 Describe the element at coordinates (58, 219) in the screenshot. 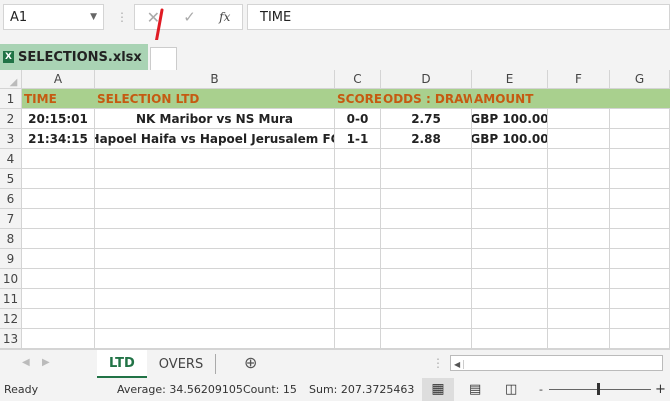

I see `cell-A7` at that location.